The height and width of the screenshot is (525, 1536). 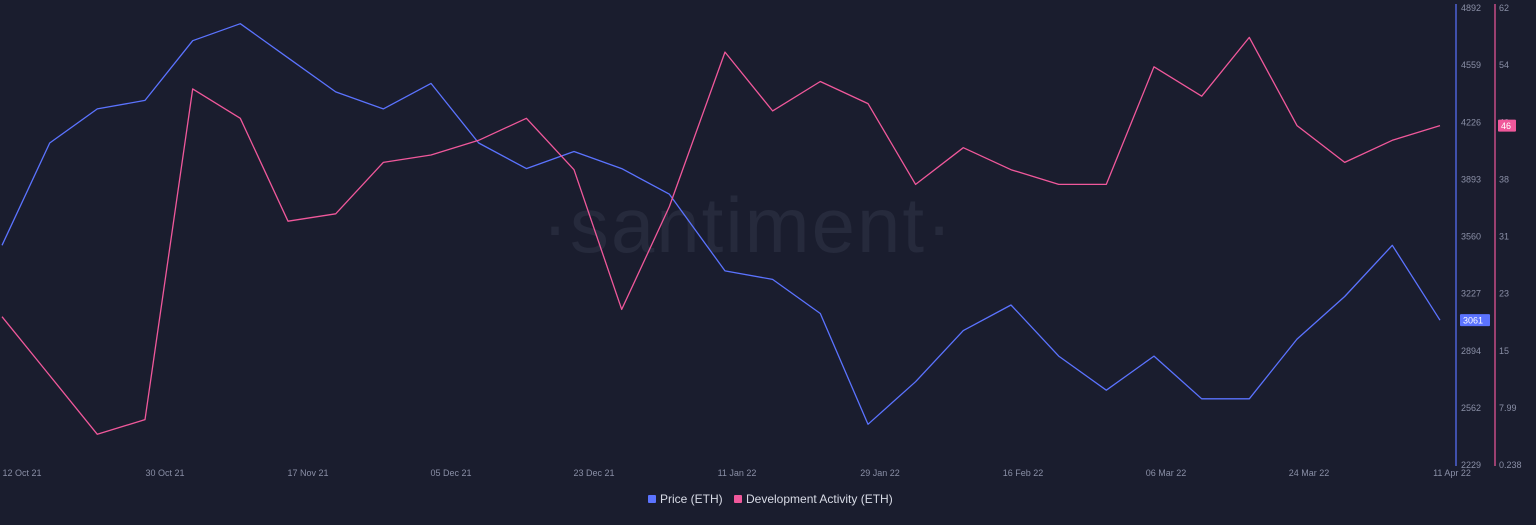 What do you see at coordinates (1504, 351) in the screenshot?
I see `y-tick-label-dev-activity: 15` at bounding box center [1504, 351].